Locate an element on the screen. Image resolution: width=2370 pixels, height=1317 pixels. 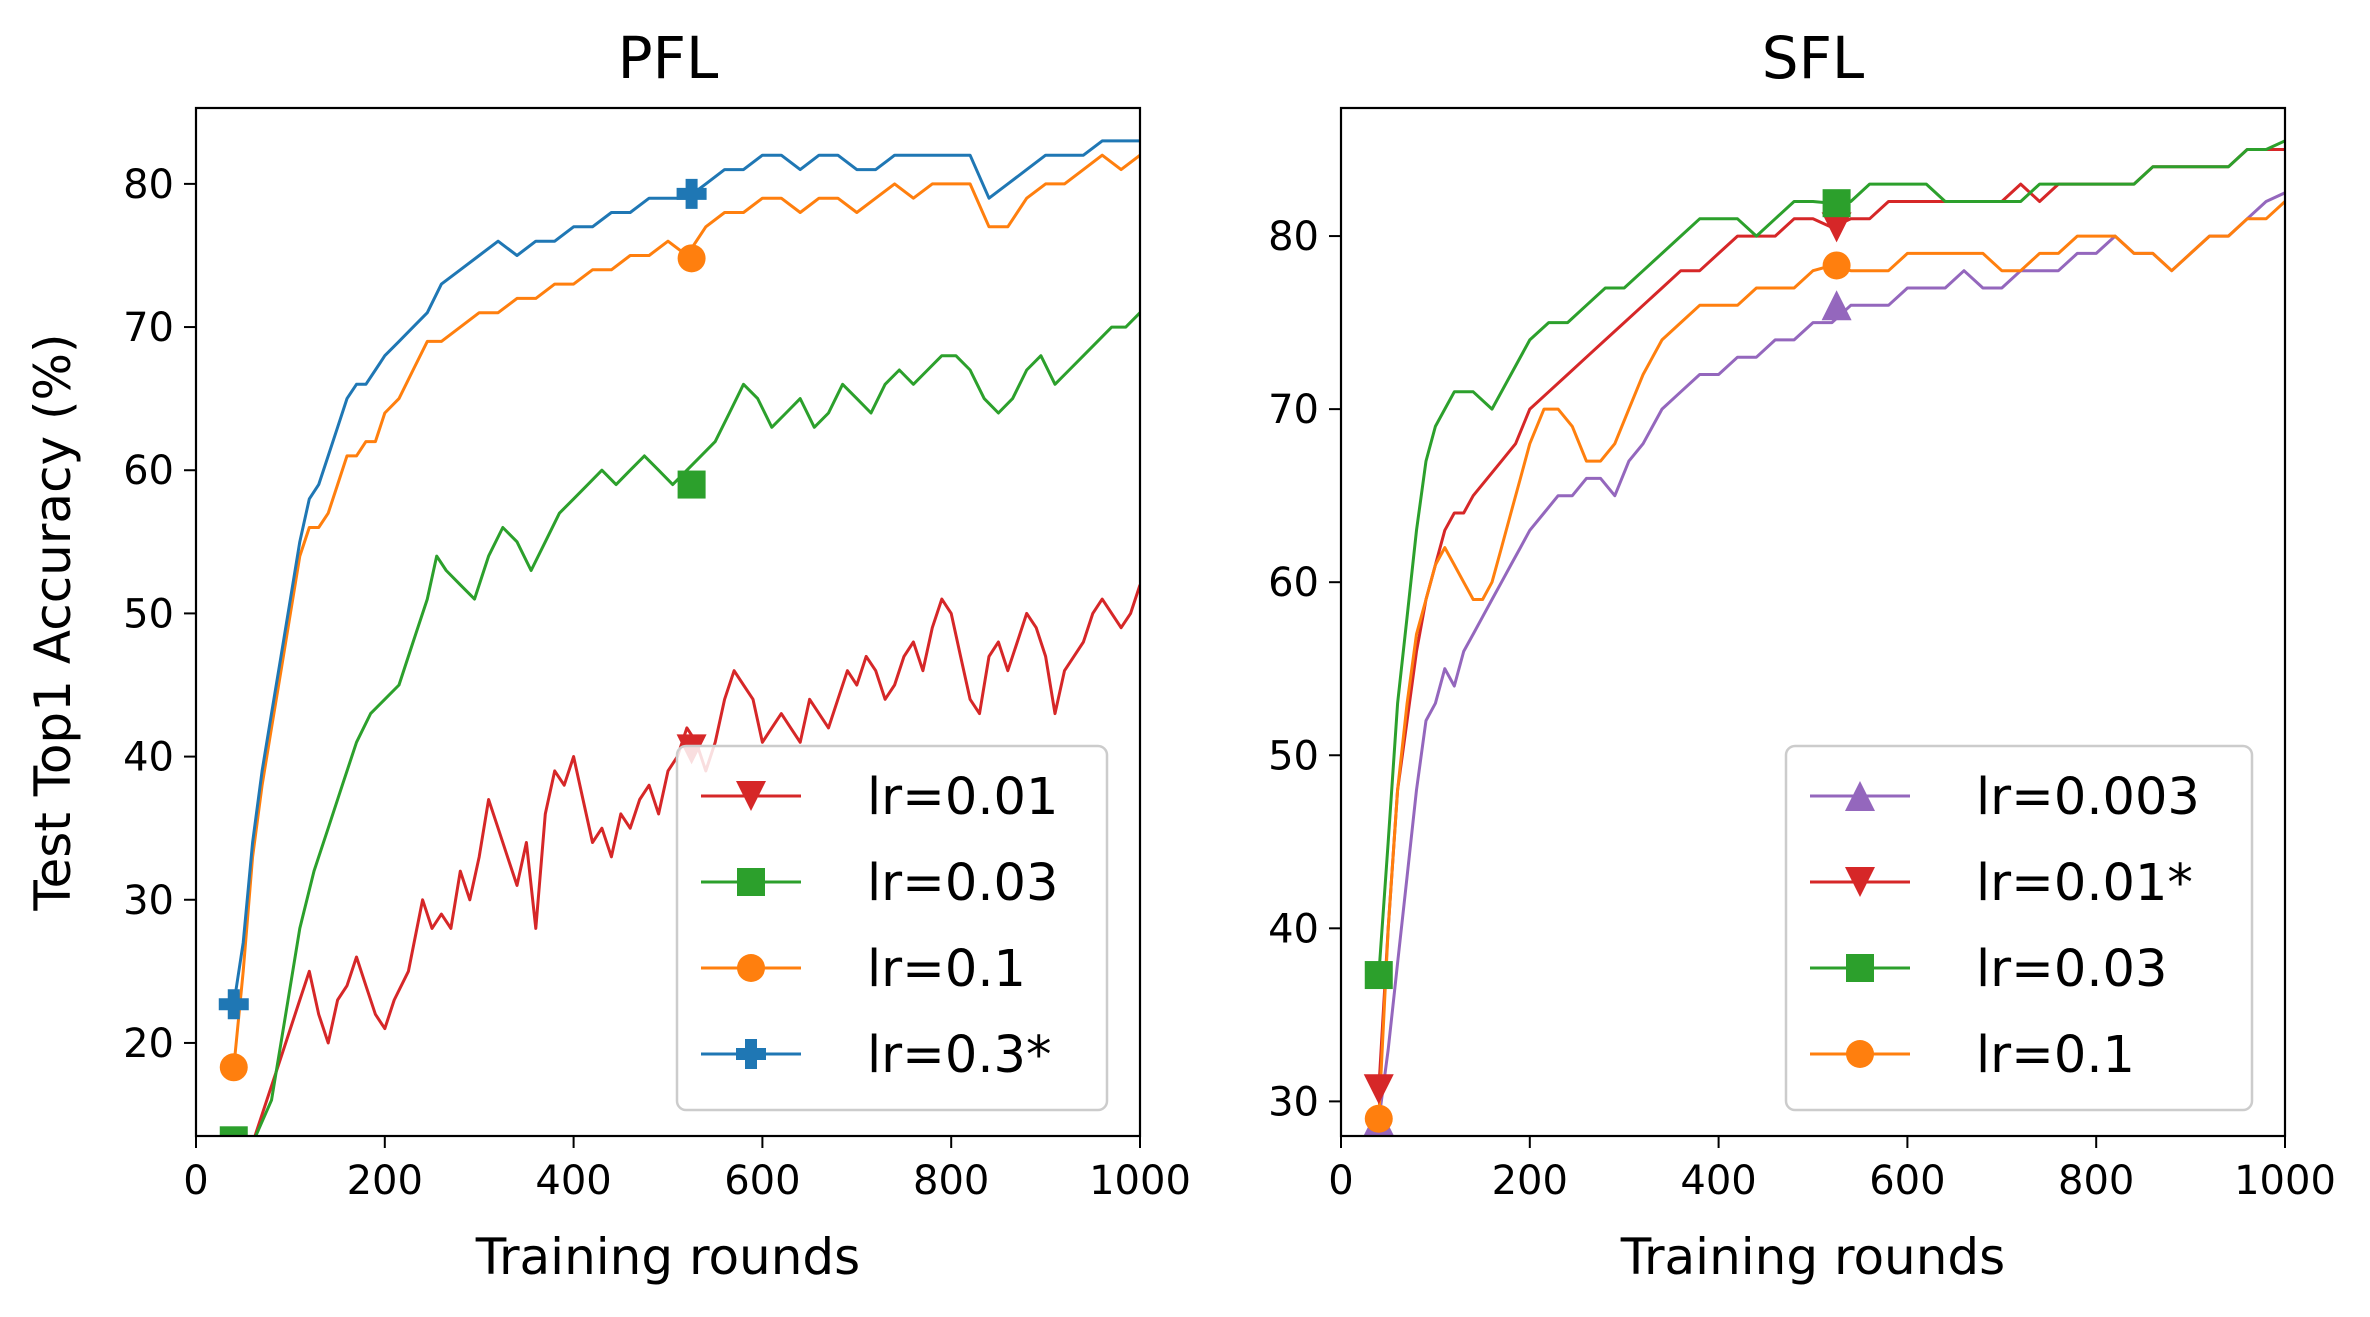
chart-title: SFL is located at coordinates (1813, 58).